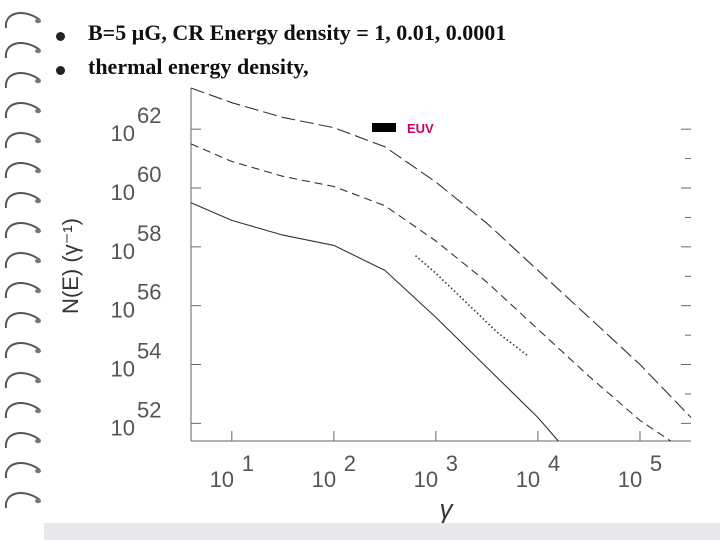 The image size is (720, 545). What do you see at coordinates (471, 306) in the screenshot?
I see `series-line` at bounding box center [471, 306].